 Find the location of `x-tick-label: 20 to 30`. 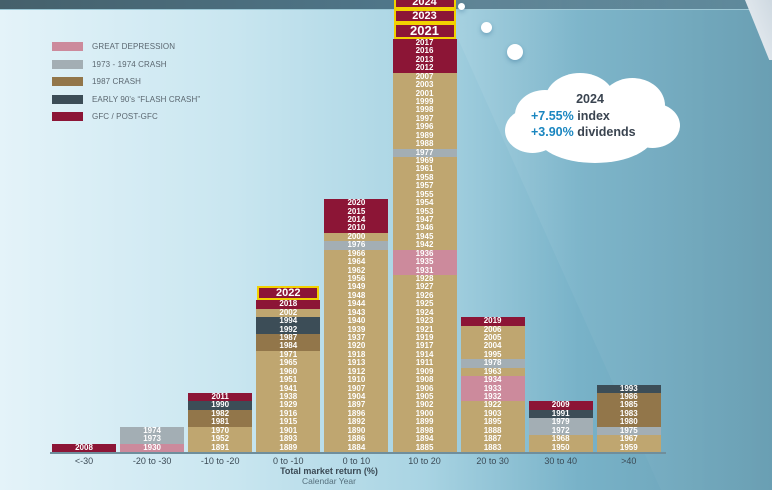

x-tick-label: 20 to 30 is located at coordinates (492, 461).